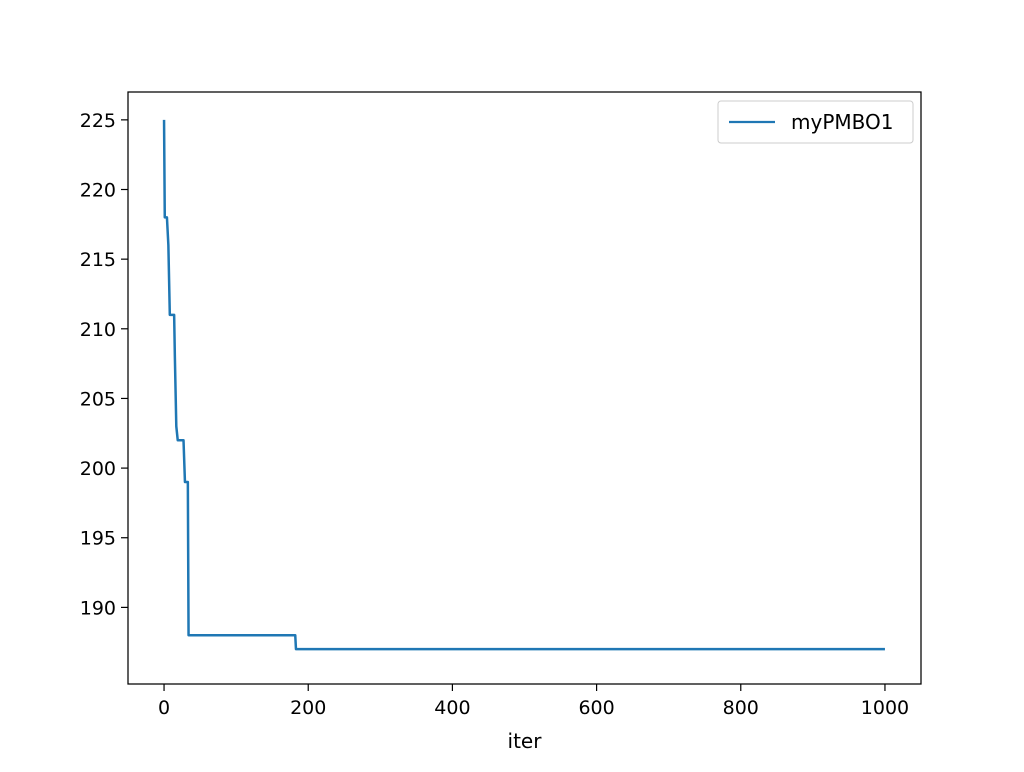 This screenshot has width=1024, height=772. Describe the element at coordinates (98, 399) in the screenshot. I see `y-tick-label: 205` at that location.